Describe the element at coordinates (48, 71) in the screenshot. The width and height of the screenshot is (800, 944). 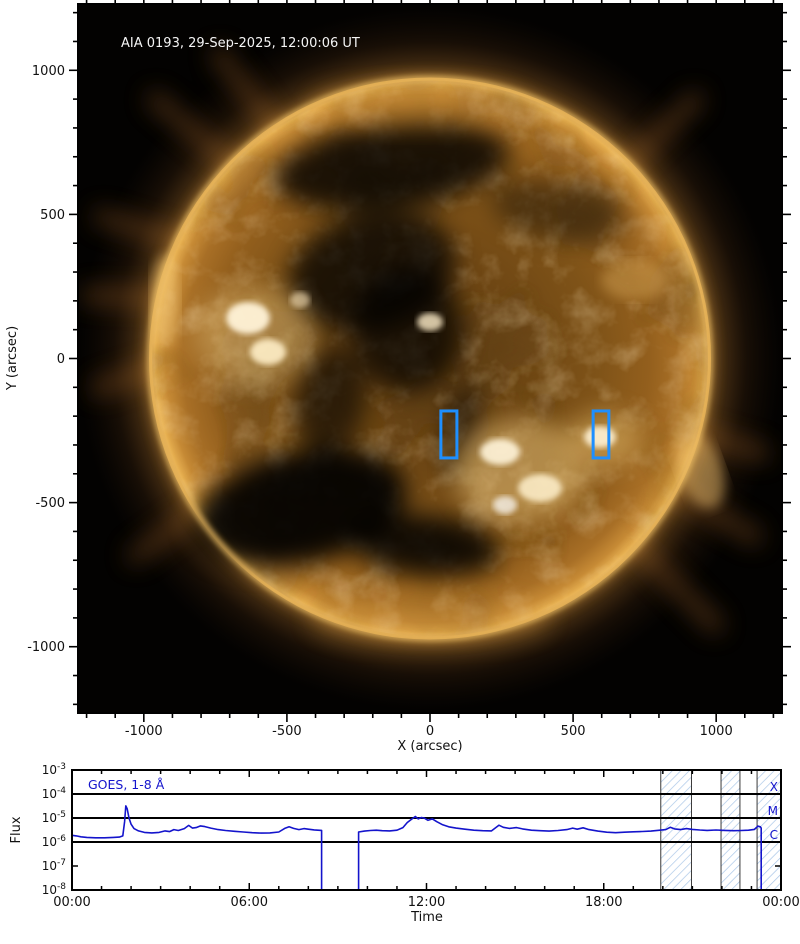
I see `y-tick-label: 1000` at that location.